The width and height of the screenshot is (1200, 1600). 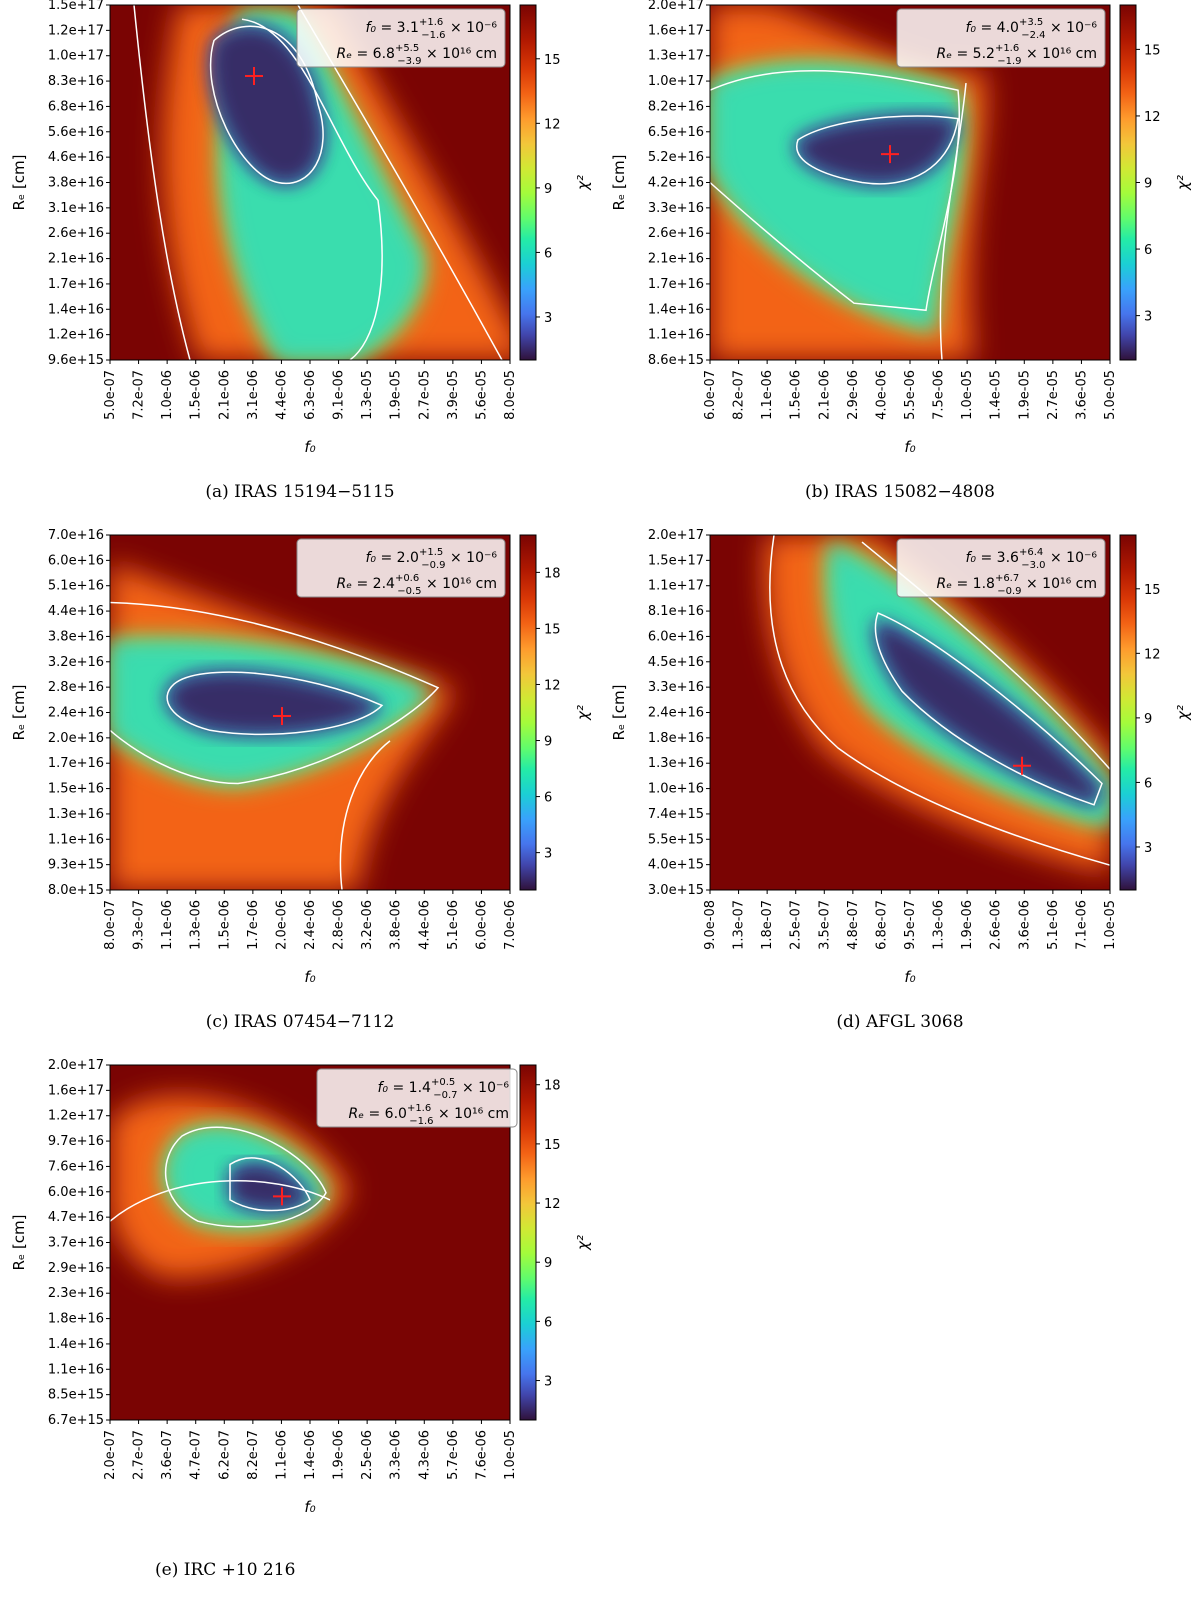 What do you see at coordinates (996, 395) in the screenshot?
I see `x-tick-label: 1.4e-05` at bounding box center [996, 395].